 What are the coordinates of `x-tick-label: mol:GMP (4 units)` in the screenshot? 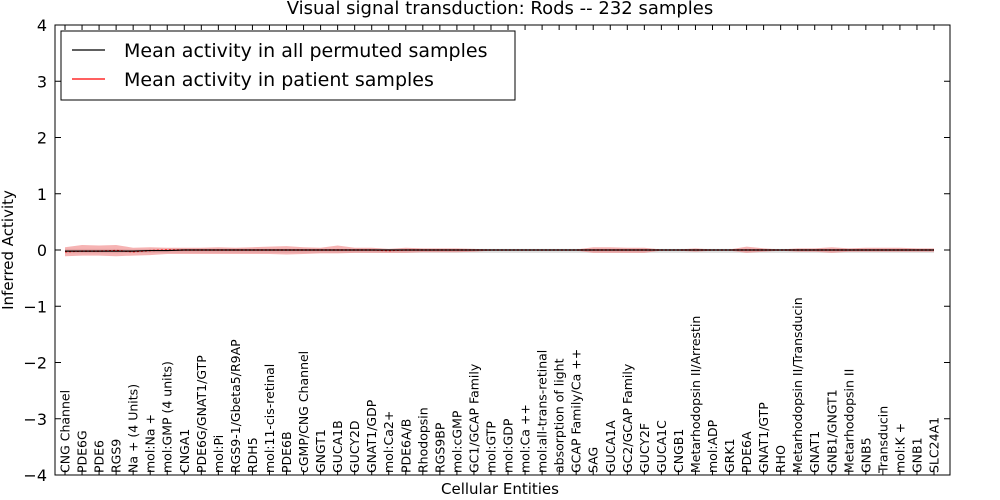 It's located at (167, 417).